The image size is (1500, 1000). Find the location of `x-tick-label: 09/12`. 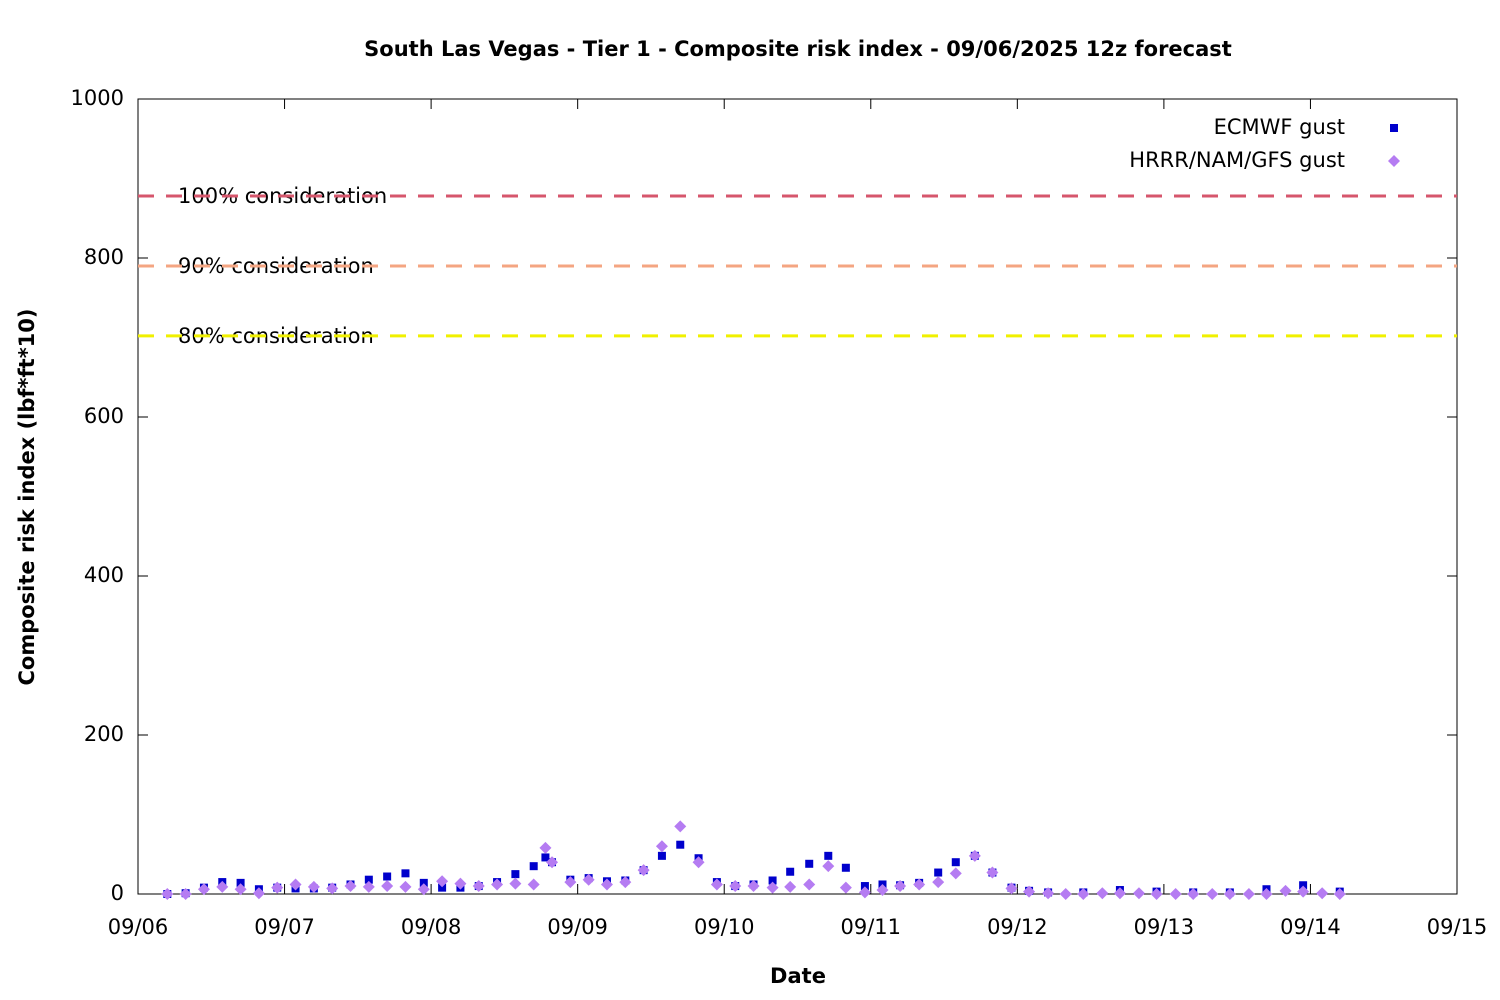

x-tick-label: 09/12 is located at coordinates (1017, 927).